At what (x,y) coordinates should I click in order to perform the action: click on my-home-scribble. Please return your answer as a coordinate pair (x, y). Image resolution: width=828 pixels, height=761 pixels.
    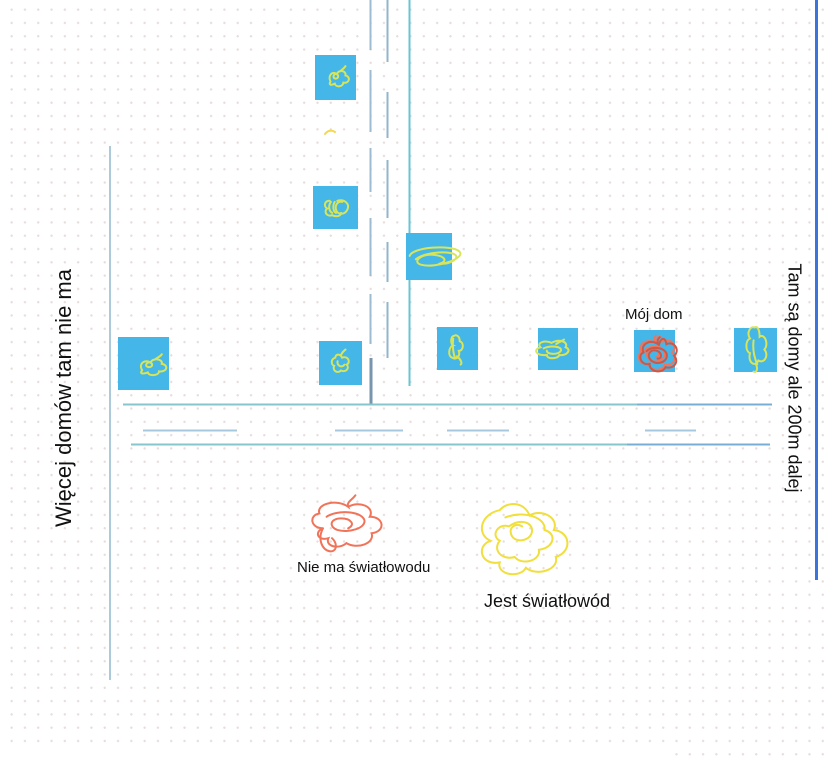
    Looking at the image, I should click on (656, 351).